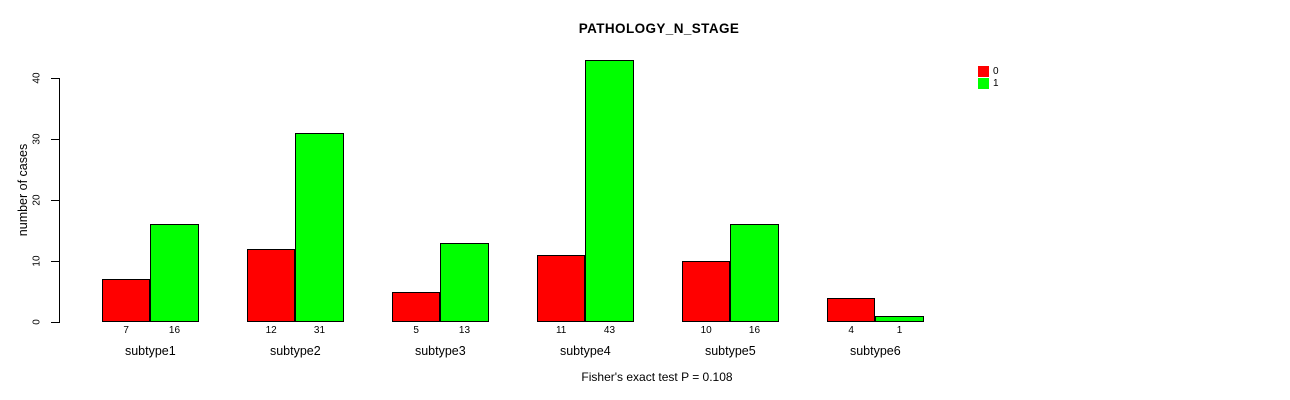  What do you see at coordinates (659, 28) in the screenshot?
I see `chart-title: PATHOLOGY_N_STAGE` at bounding box center [659, 28].